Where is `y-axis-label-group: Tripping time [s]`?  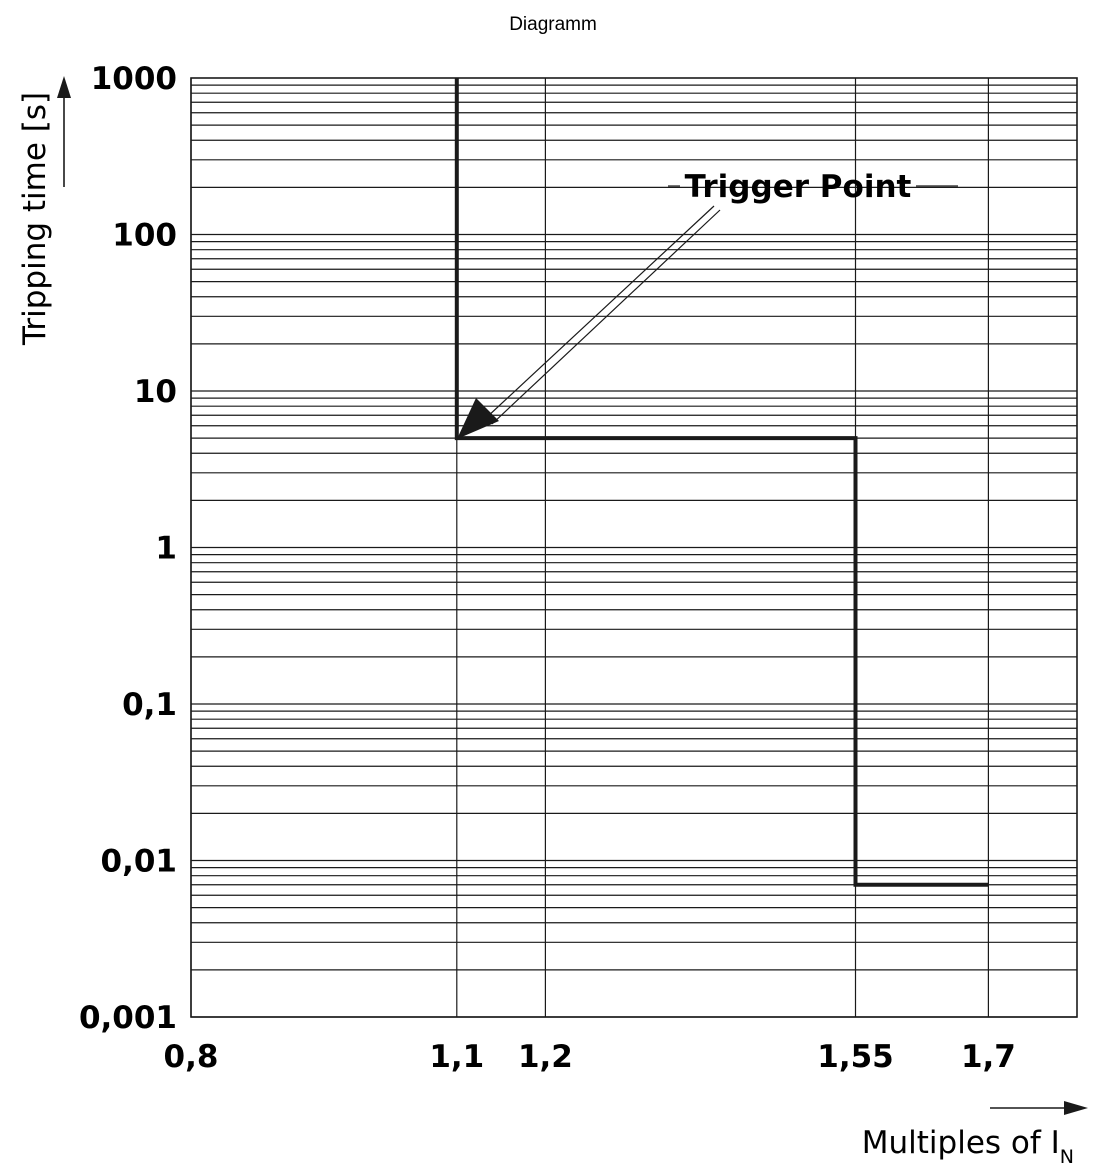
y-axis-label-group: Tripping time [s] is located at coordinates (44, 211).